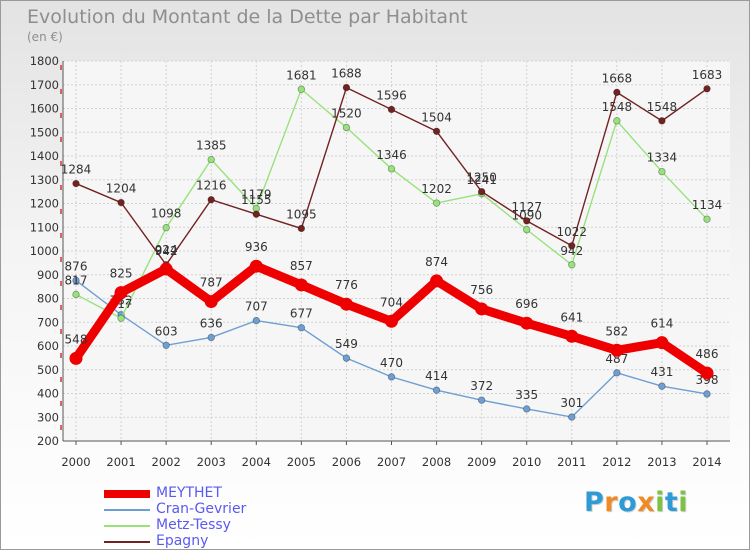  Describe the element at coordinates (481, 386) in the screenshot. I see `data-label: 372` at that location.